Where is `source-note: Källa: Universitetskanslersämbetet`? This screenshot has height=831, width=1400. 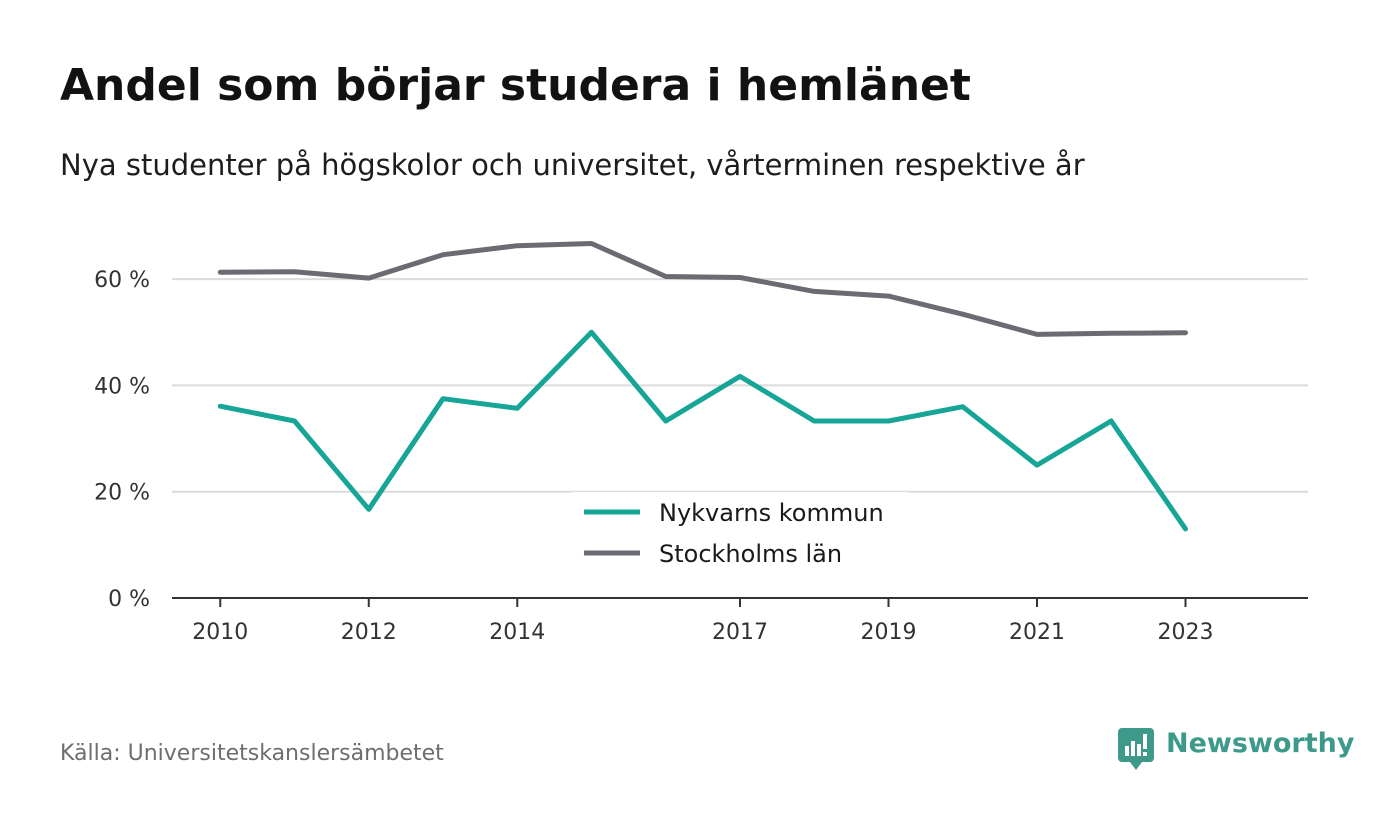 source-note: Källa: Universitetskanslersämbetet is located at coordinates (252, 753).